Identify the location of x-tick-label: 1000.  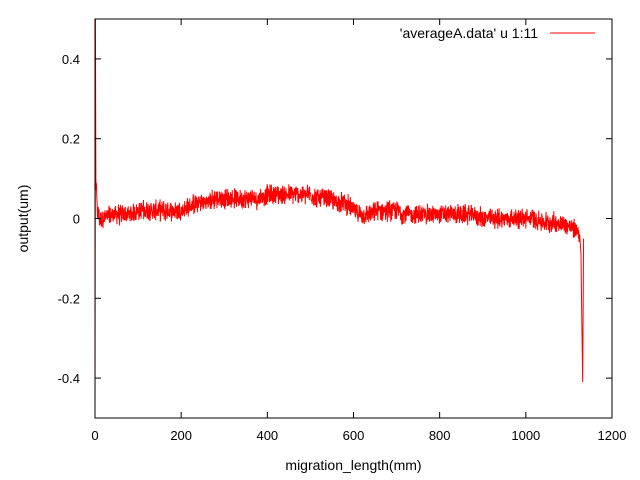
(525, 435).